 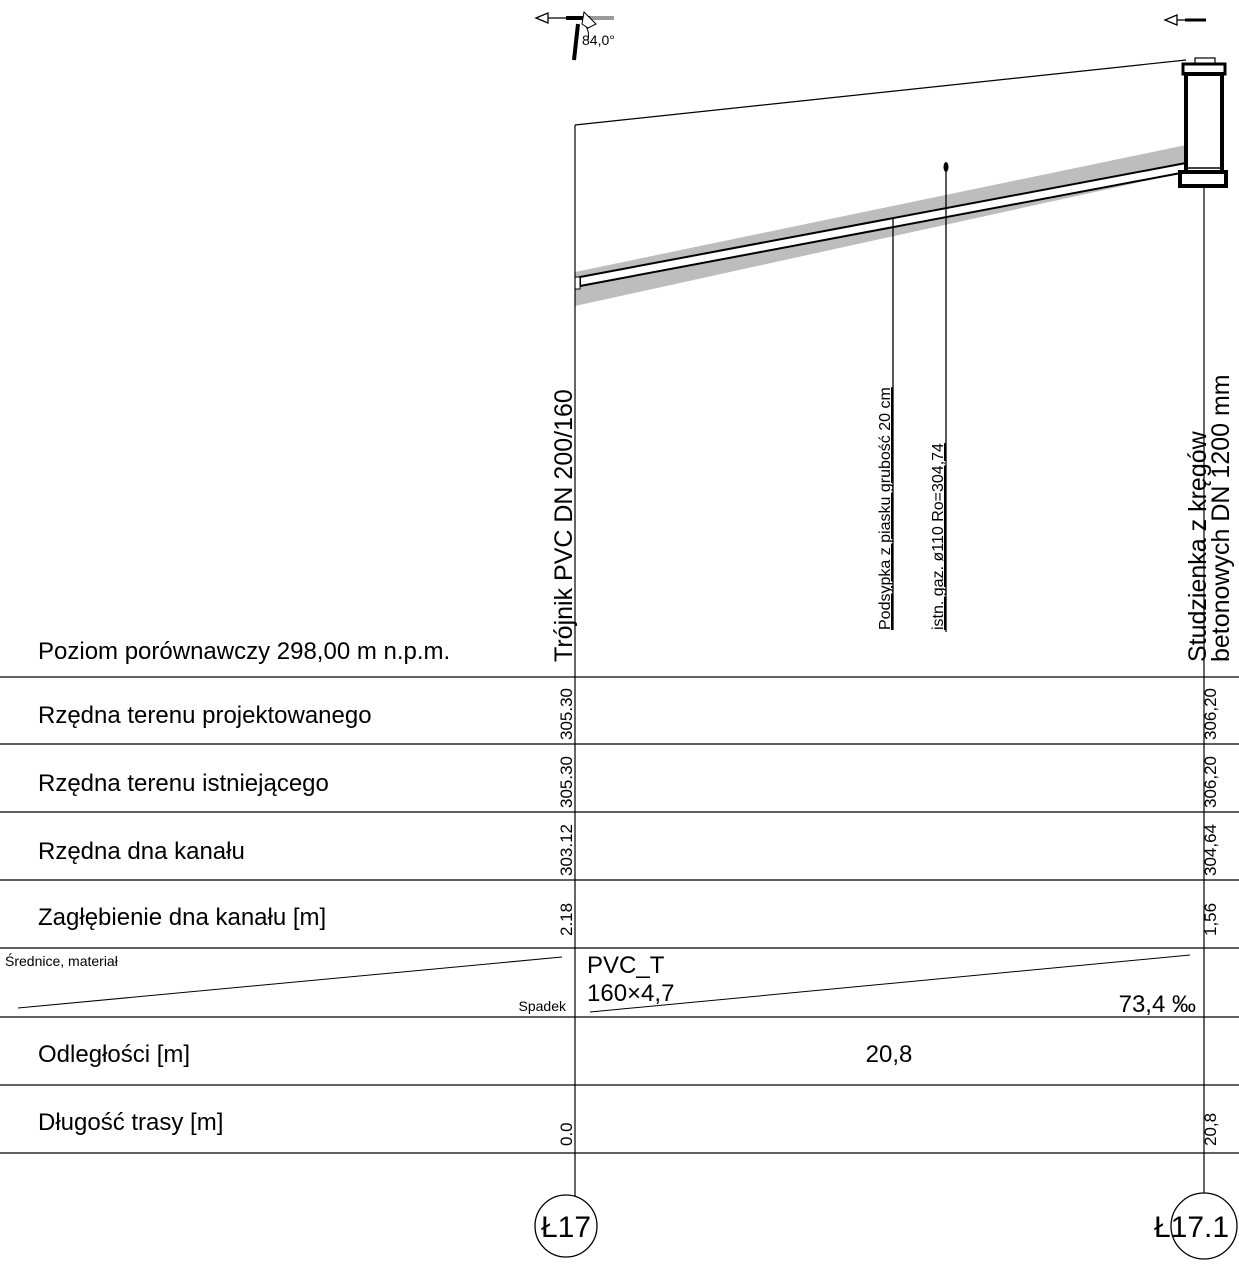 I want to click on start-direction-arrow-icon, so click(x=541, y=18).